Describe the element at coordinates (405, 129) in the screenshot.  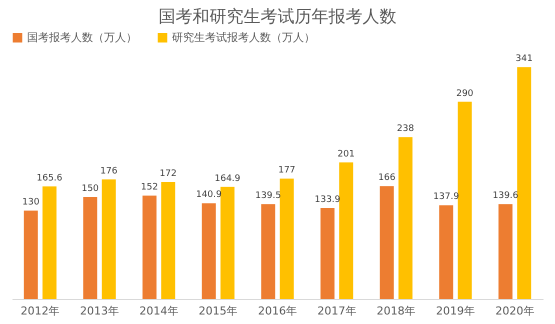
I see `data-label: 238` at that location.